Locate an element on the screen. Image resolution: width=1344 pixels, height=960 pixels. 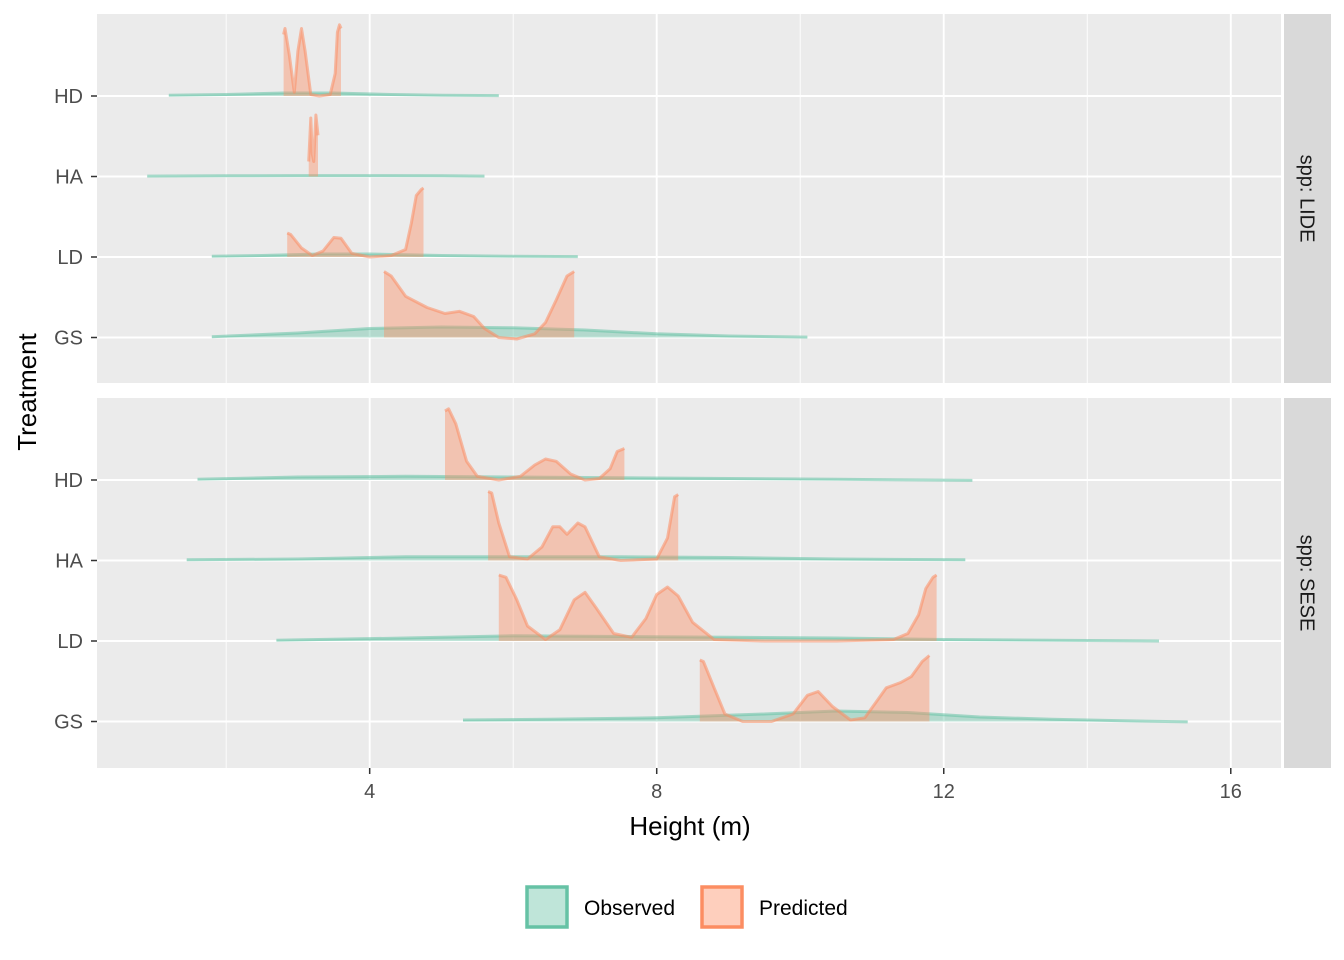
legend-item: Observed is located at coordinates (600, 907).